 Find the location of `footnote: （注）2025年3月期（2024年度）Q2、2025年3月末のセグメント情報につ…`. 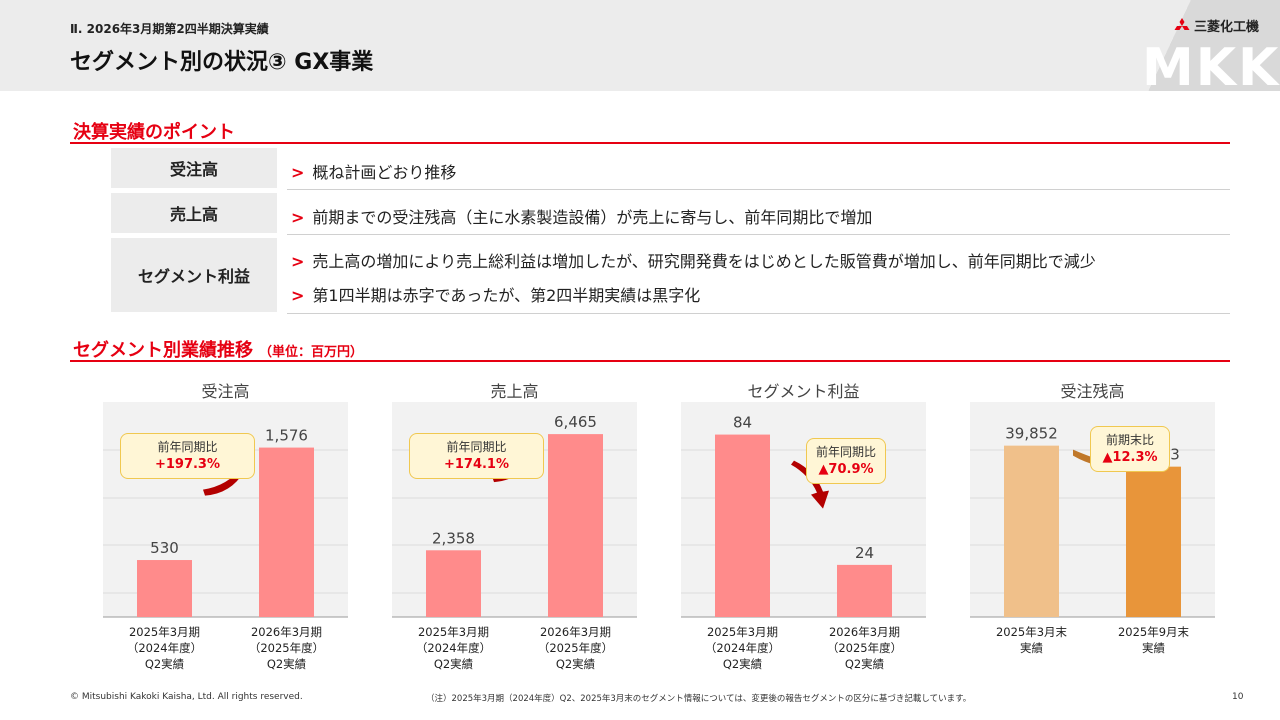

footnote: （注）2025年3月期（2024年度）Q2、2025年3月末のセグメント情報につ… is located at coordinates (699, 699).